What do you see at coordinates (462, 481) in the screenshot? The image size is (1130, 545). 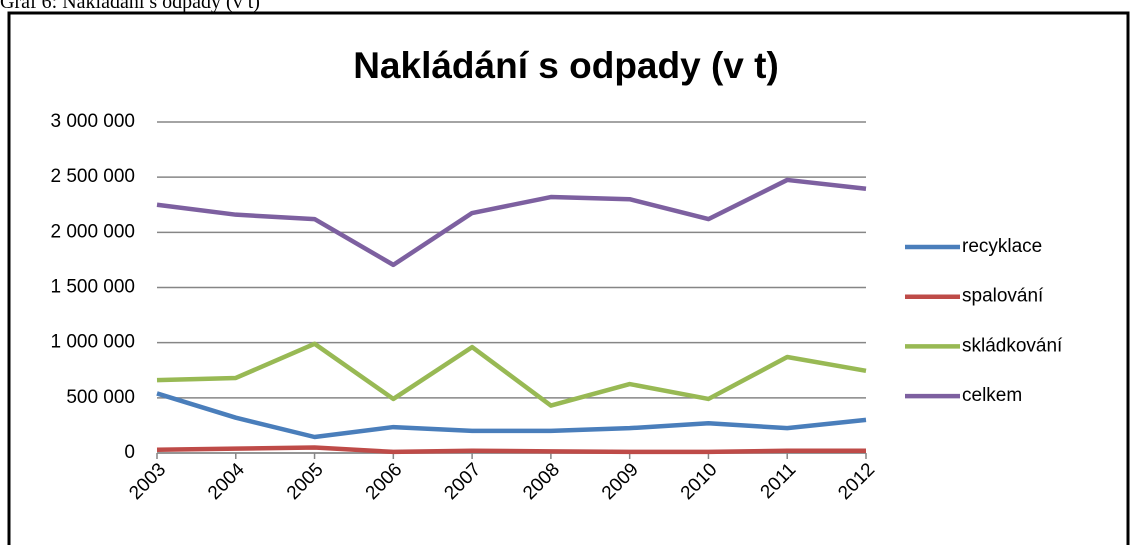 I see `x-tick-label: 2007` at bounding box center [462, 481].